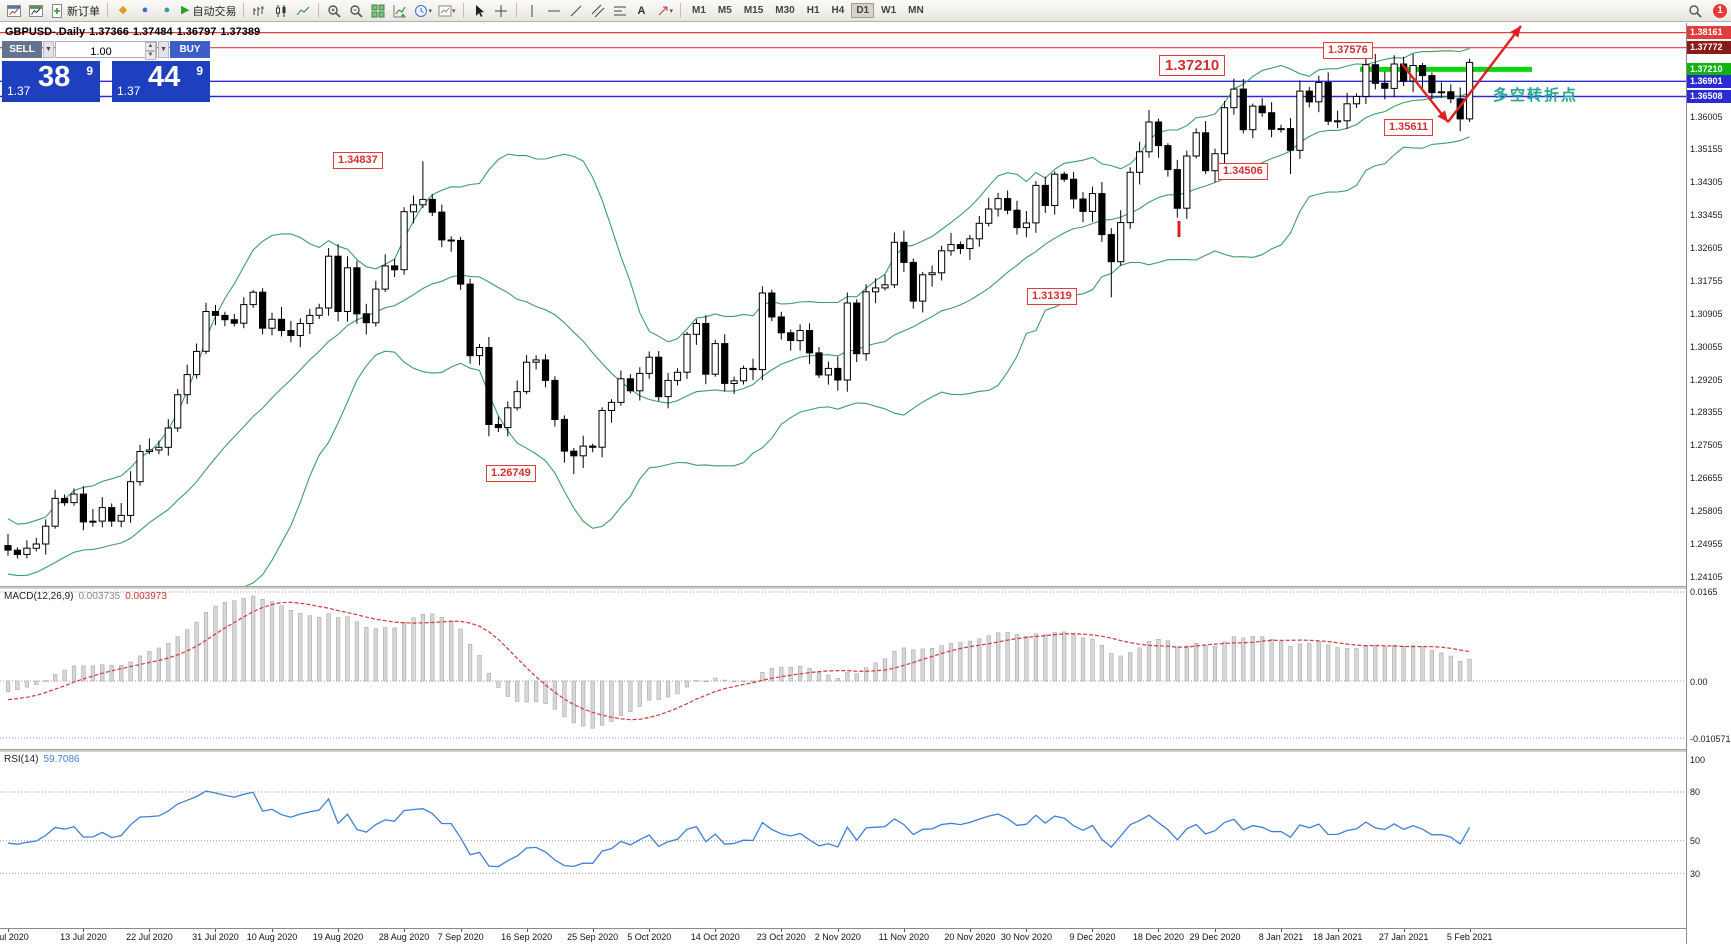  Describe the element at coordinates (501, 11) in the screenshot. I see `crosshair-icon` at that location.